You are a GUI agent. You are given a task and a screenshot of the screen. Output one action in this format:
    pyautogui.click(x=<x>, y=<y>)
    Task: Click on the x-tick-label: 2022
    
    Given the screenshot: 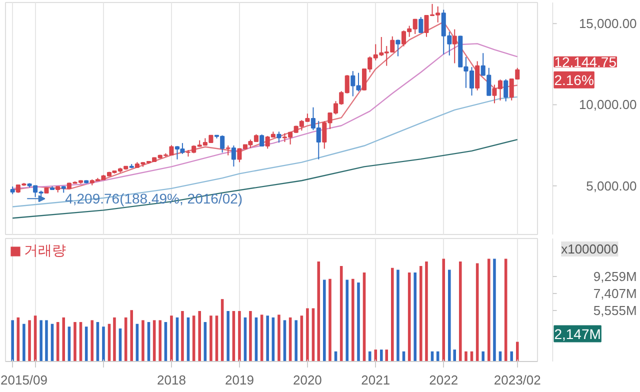 What is the action you would take?
    pyautogui.click(x=443, y=380)
    